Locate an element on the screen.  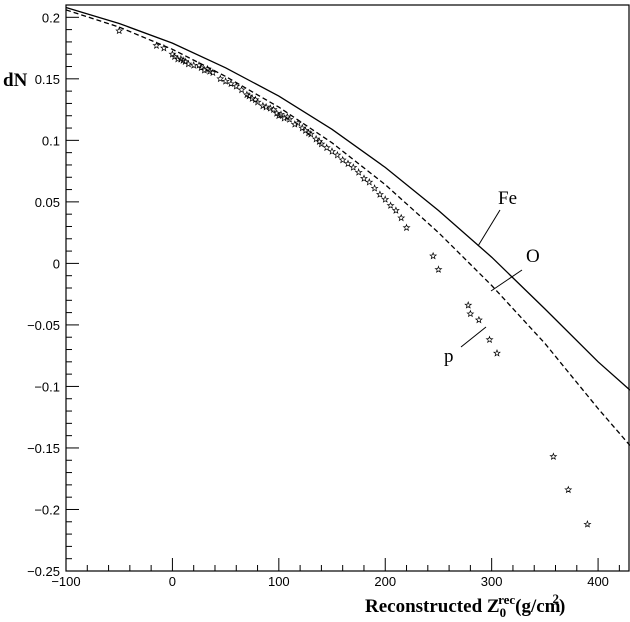
y-tick-label: 0.1 is located at coordinates (51, 140).